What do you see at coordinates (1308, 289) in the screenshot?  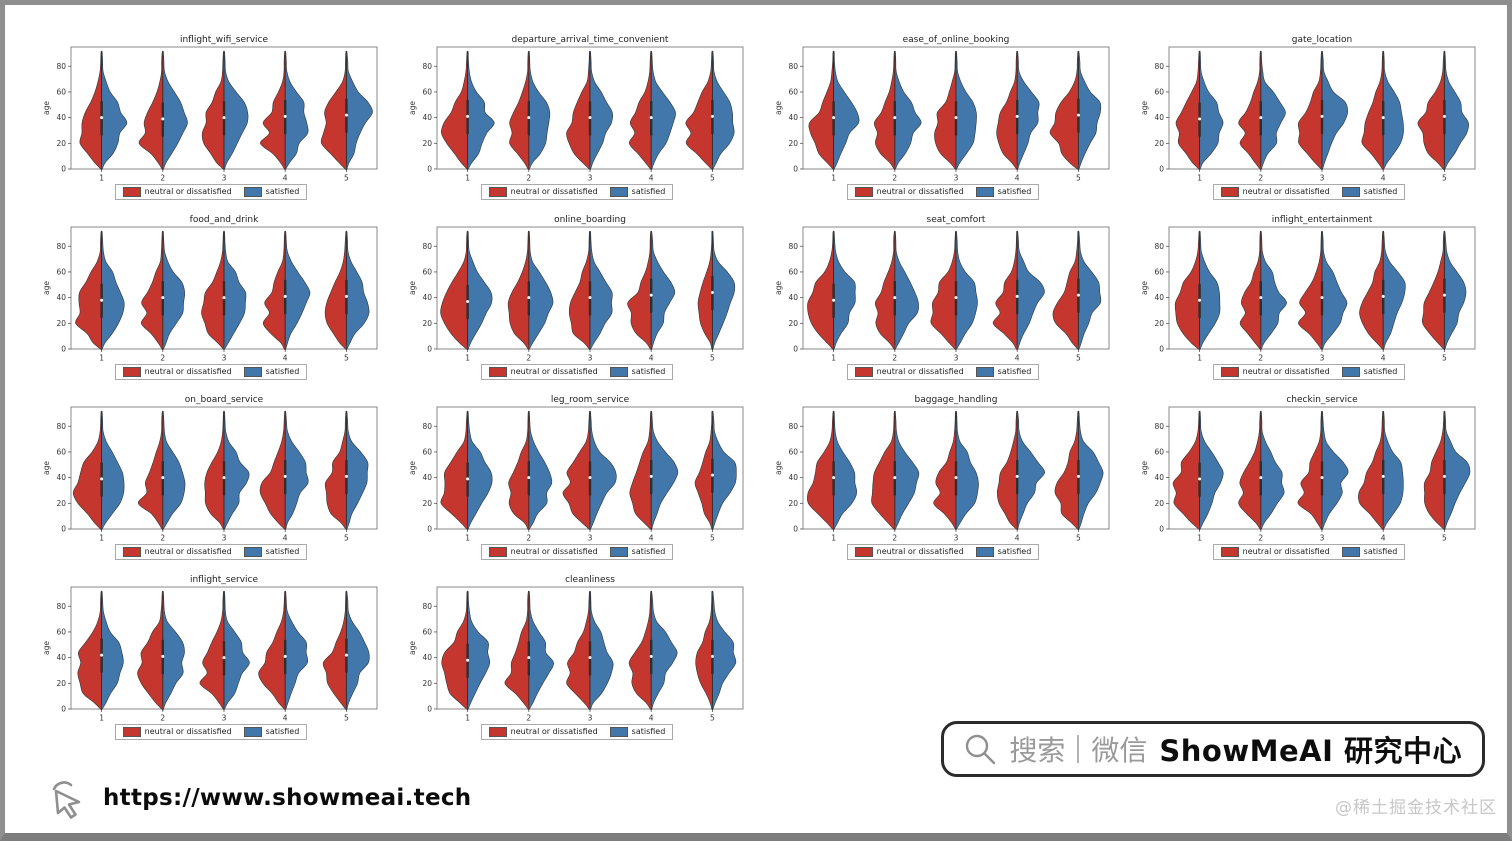 I see `violin-plot: inflight_entertainment 0 20 40 60 80 age 1 2 3 4 5` at bounding box center [1308, 289].